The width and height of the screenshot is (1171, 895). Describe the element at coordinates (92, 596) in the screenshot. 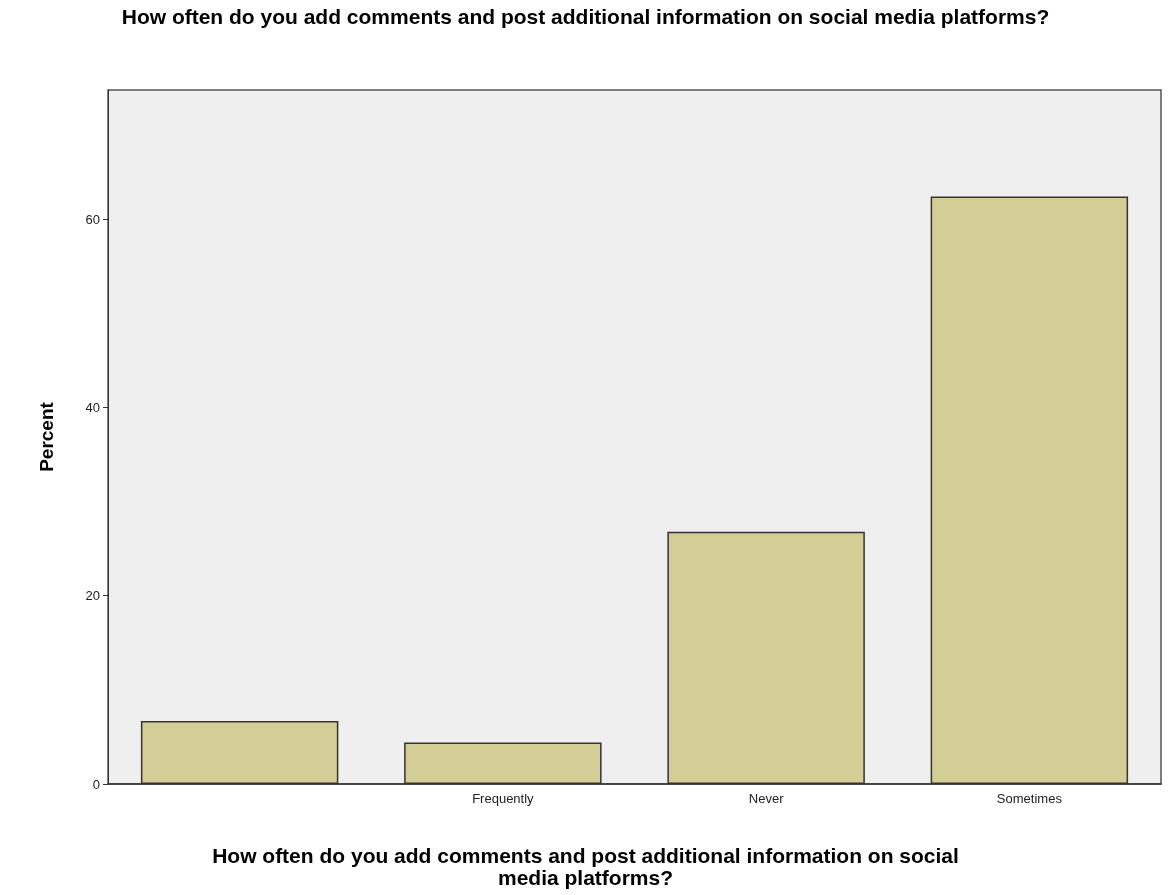

I see `y-tick-label: 20` at that location.